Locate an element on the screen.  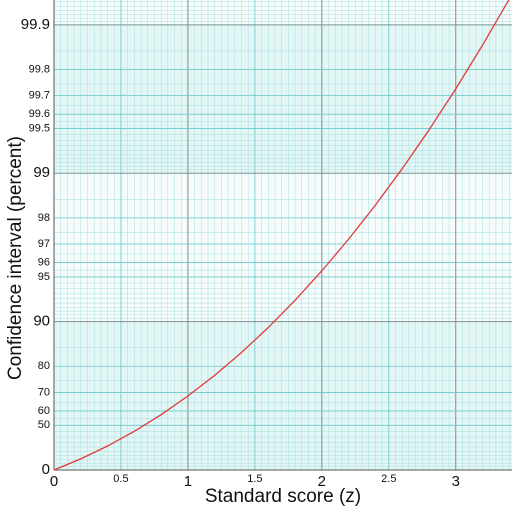
x-tick-label: 0.5 is located at coordinates (120, 479).